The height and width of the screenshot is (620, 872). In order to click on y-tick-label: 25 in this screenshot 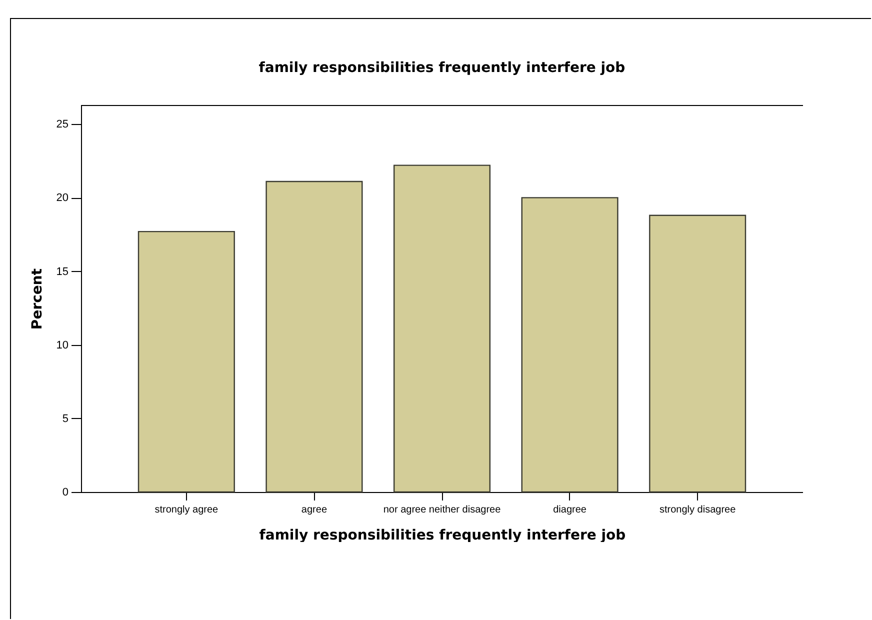, I will do `click(62, 124)`.